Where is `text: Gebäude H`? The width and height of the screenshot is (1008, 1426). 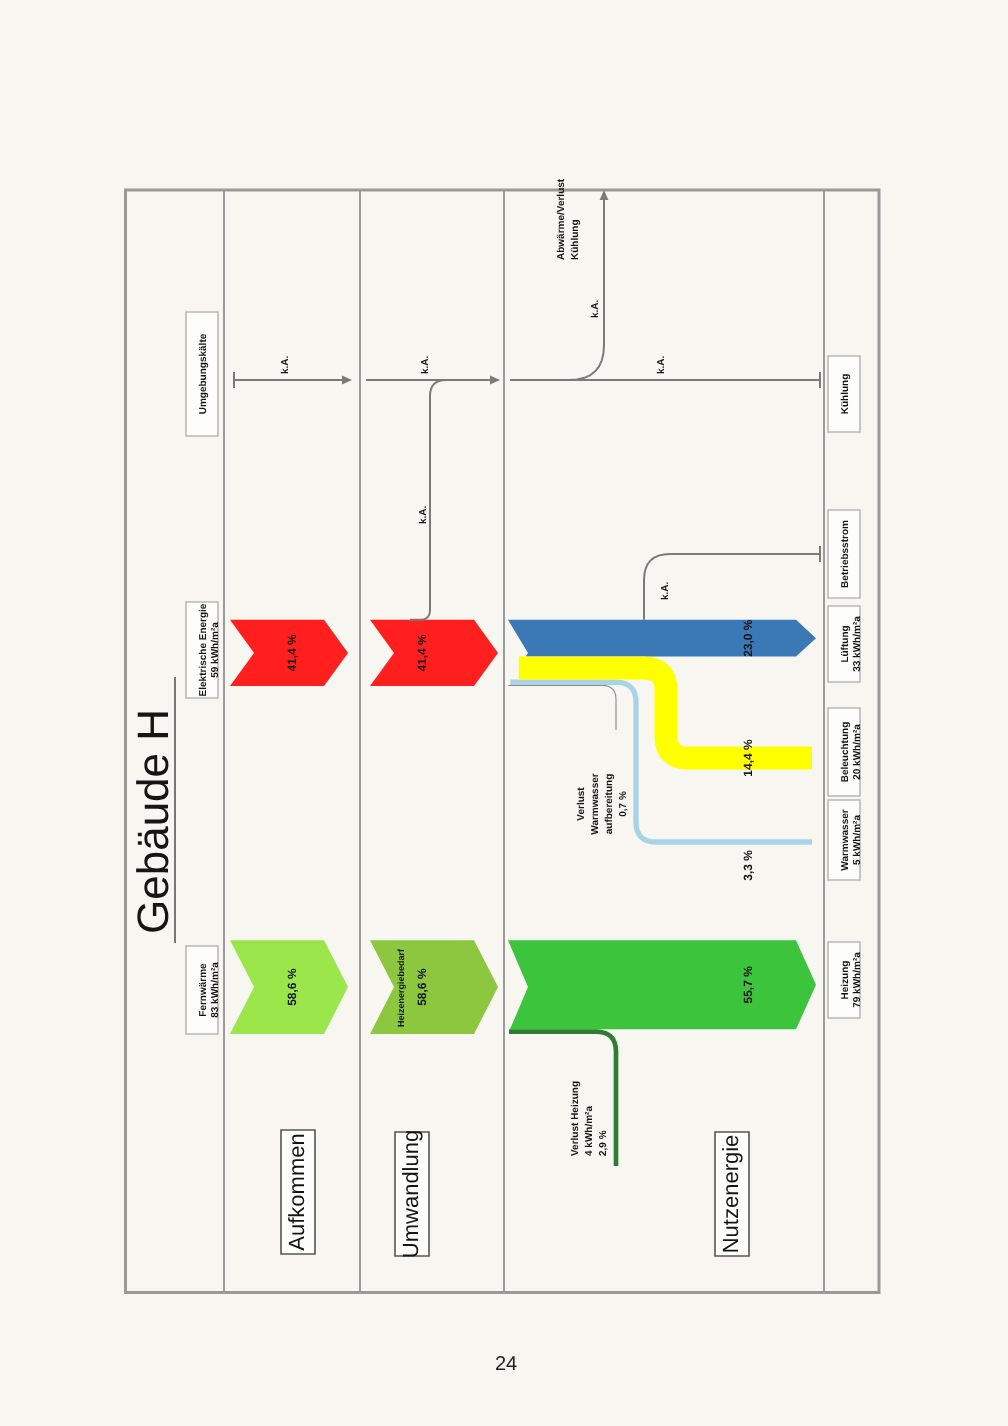 text: Gebäude H is located at coordinates (153, 821).